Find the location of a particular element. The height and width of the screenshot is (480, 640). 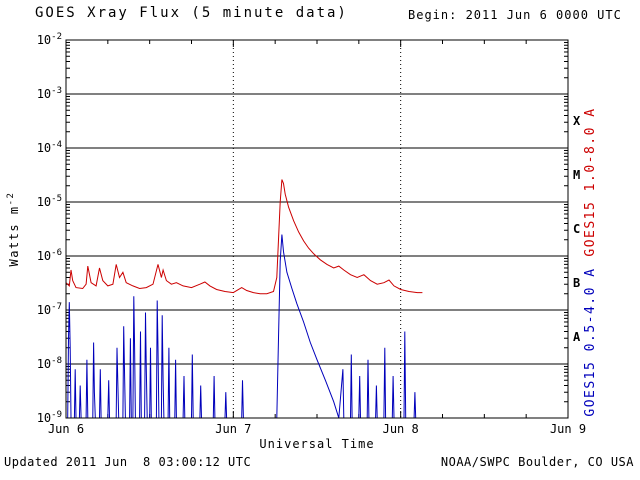

series-line is located at coordinates (244, 237).